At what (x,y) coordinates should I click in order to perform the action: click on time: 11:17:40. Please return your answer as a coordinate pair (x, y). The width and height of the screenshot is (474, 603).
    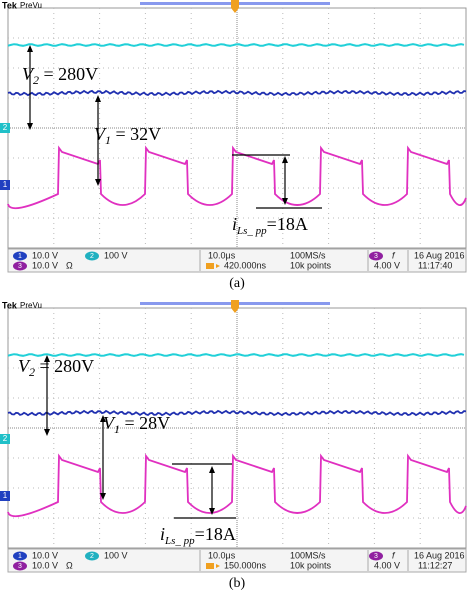
    Looking at the image, I should click on (435, 265).